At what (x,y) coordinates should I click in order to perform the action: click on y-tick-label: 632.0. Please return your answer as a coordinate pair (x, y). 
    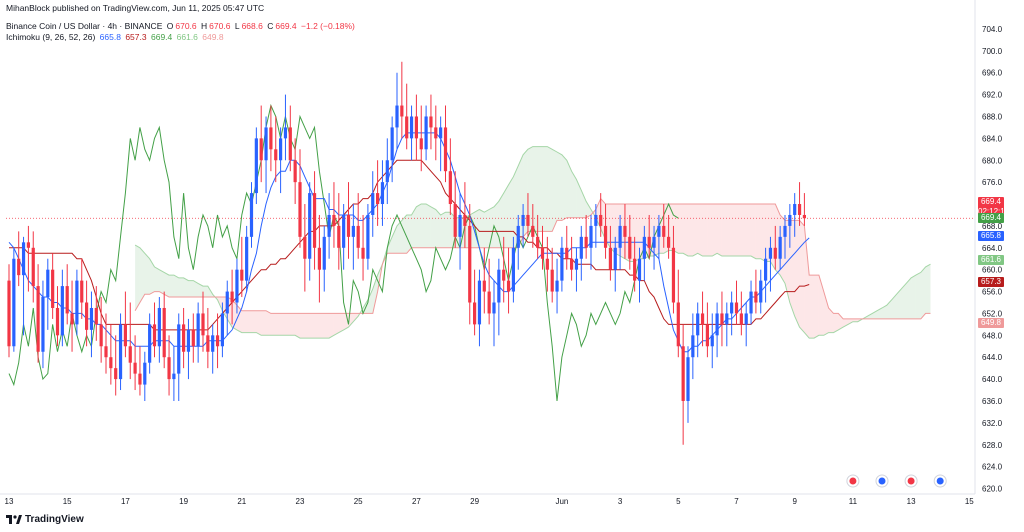
    Looking at the image, I should click on (992, 423).